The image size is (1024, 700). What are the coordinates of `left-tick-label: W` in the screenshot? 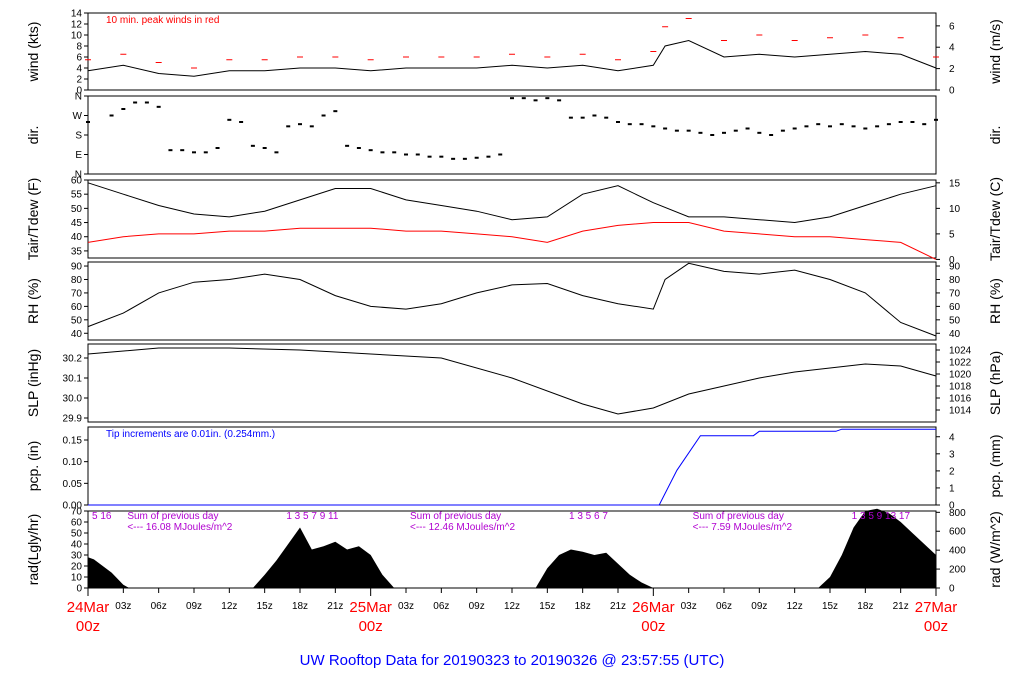 It's located at (78, 116).